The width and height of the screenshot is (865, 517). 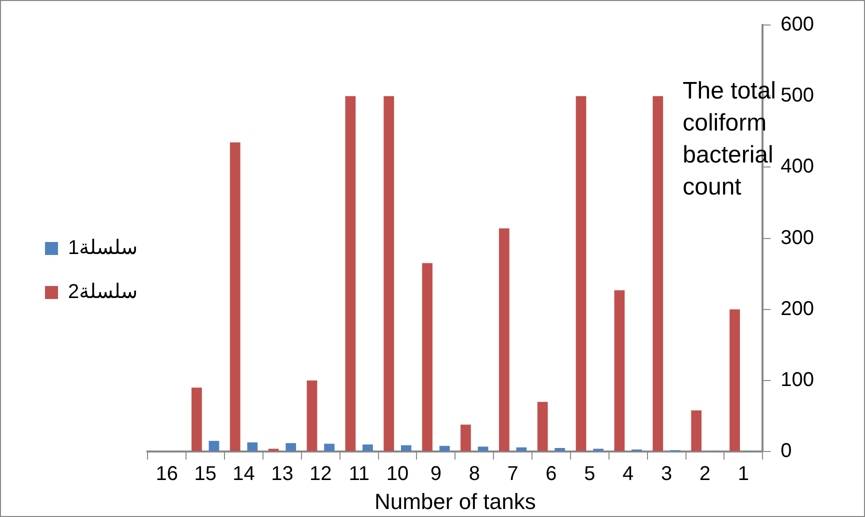 What do you see at coordinates (797, 95) in the screenshot?
I see `y-tick-label: 500` at bounding box center [797, 95].